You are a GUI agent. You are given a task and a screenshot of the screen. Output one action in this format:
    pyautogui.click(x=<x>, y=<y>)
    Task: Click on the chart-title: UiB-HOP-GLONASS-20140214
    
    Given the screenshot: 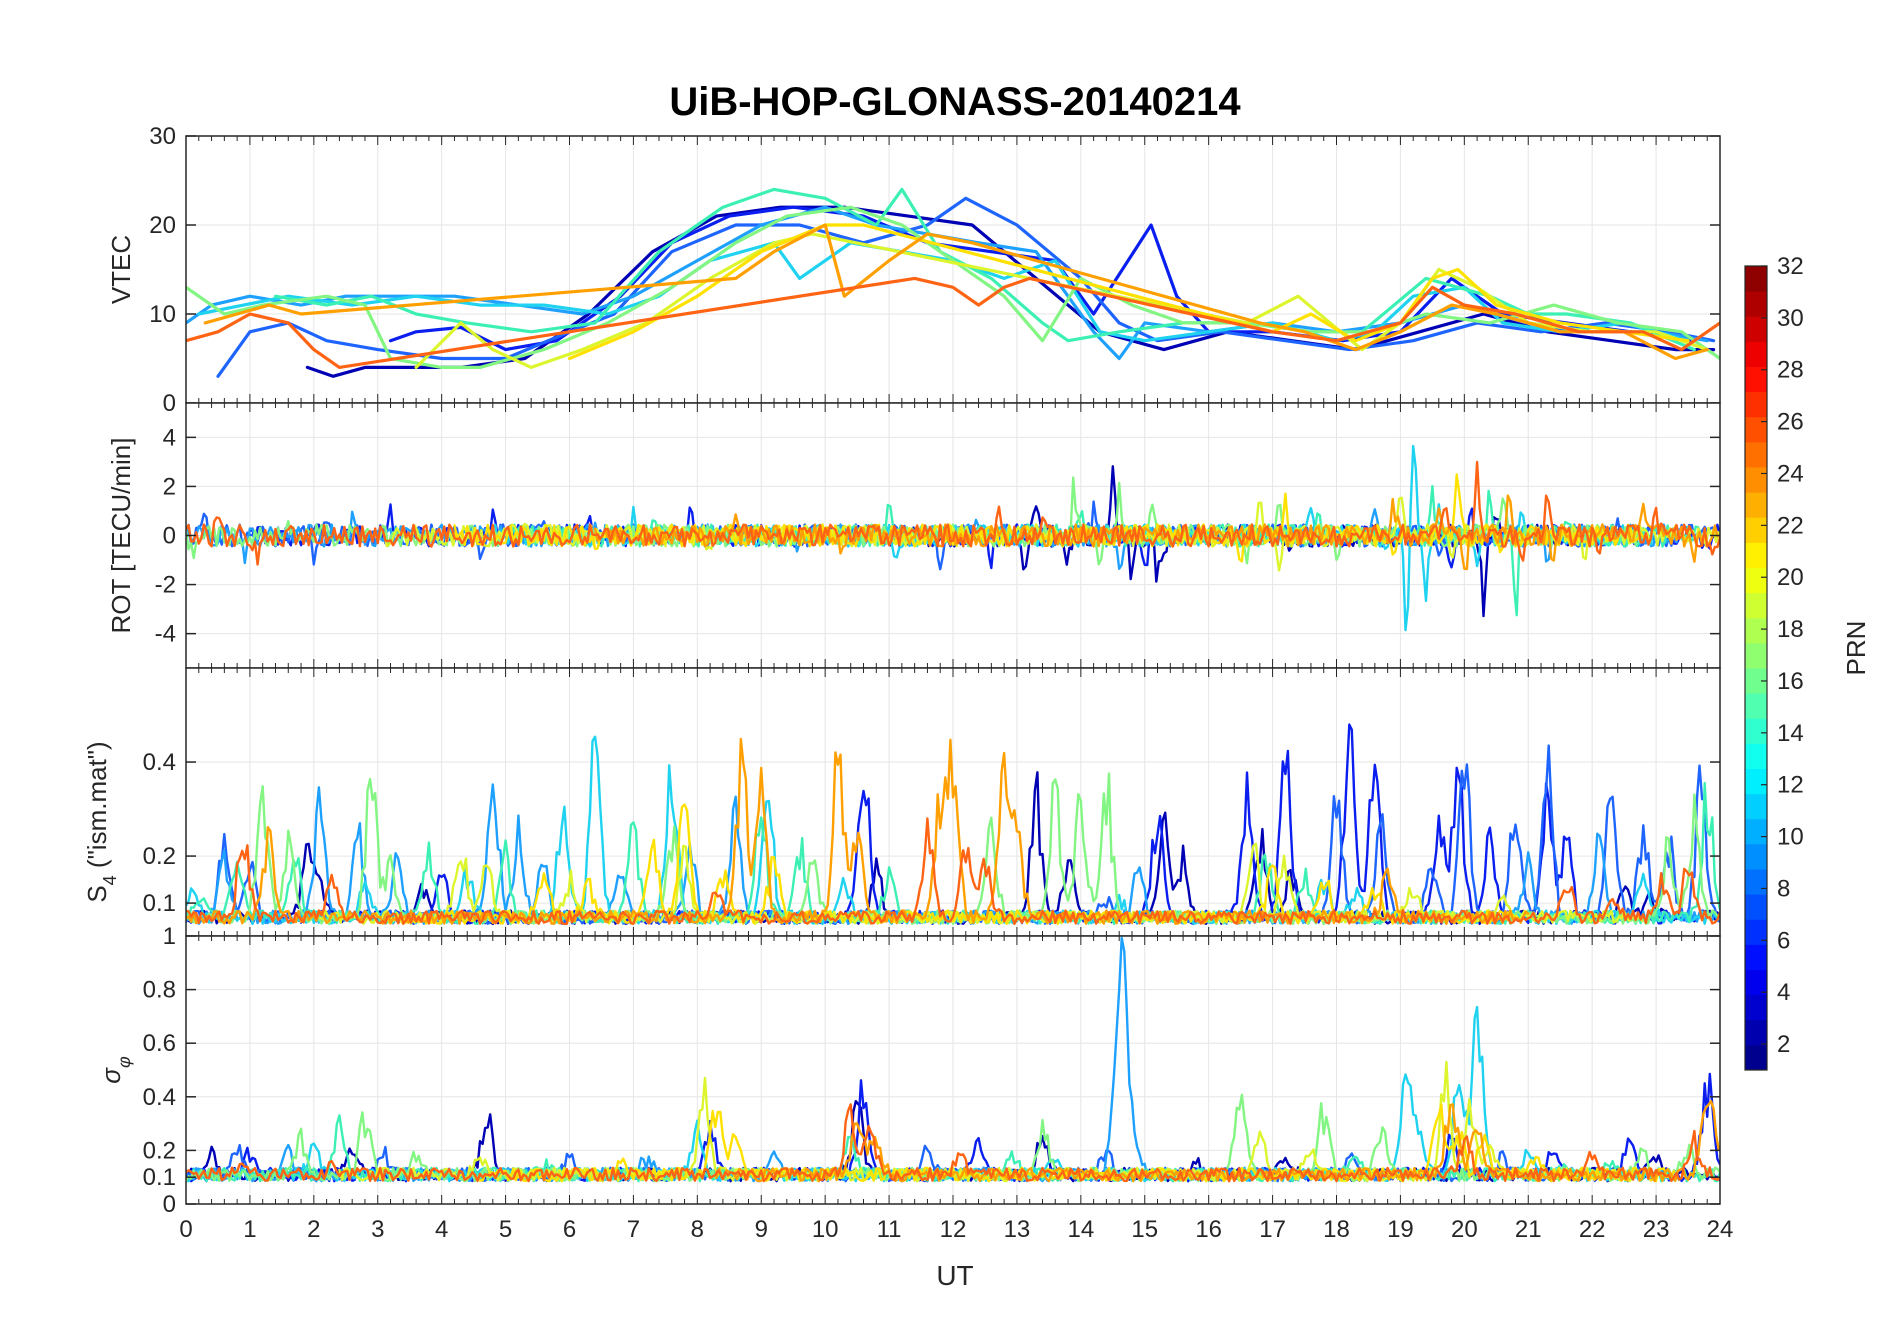 What is the action you would take?
    pyautogui.click(x=955, y=102)
    